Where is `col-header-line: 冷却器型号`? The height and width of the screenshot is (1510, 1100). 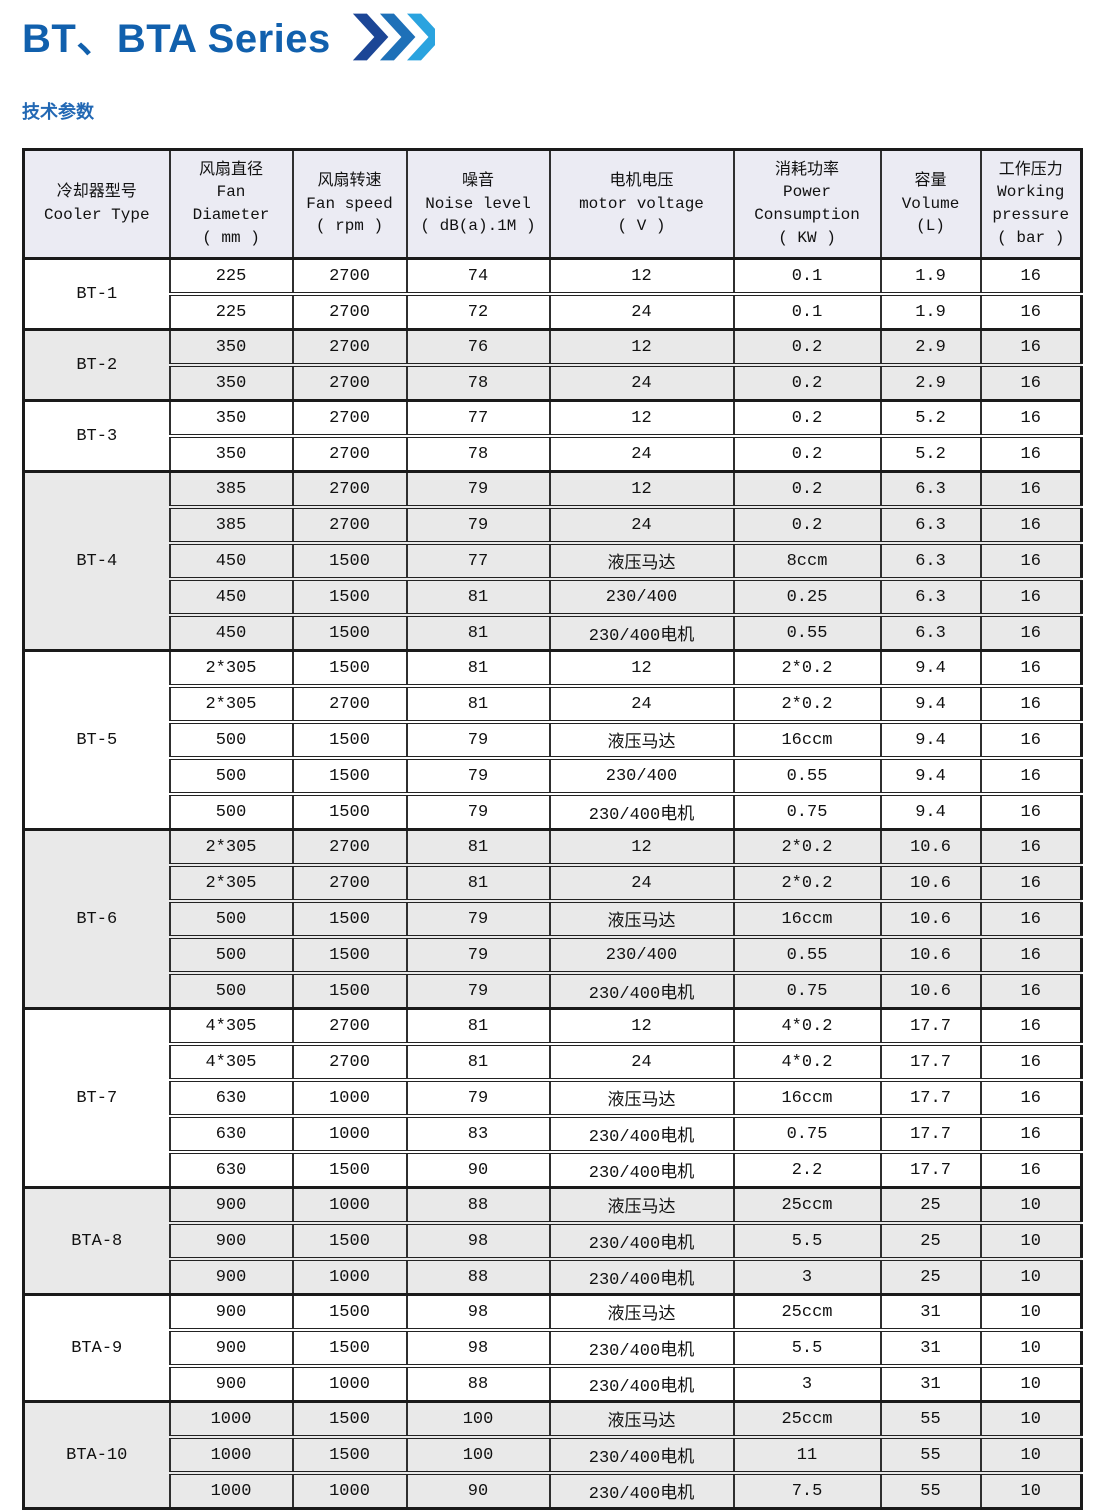 col-header-line: 冷却器型号 is located at coordinates (96, 192).